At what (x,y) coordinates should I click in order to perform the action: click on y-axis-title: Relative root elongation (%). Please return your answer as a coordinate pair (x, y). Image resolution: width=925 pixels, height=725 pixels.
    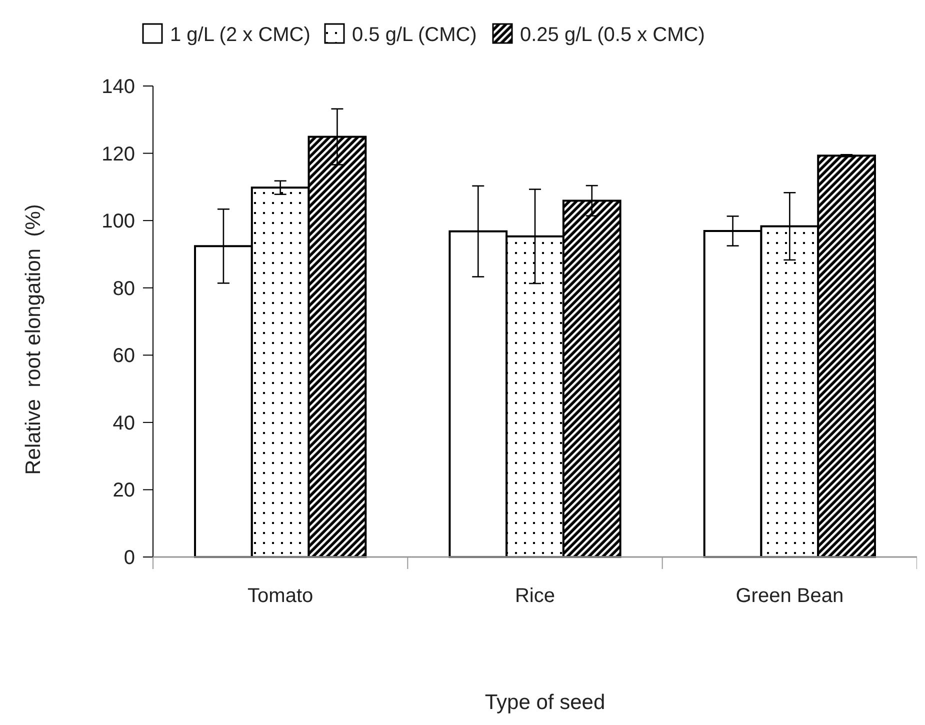
    Looking at the image, I should click on (33, 339).